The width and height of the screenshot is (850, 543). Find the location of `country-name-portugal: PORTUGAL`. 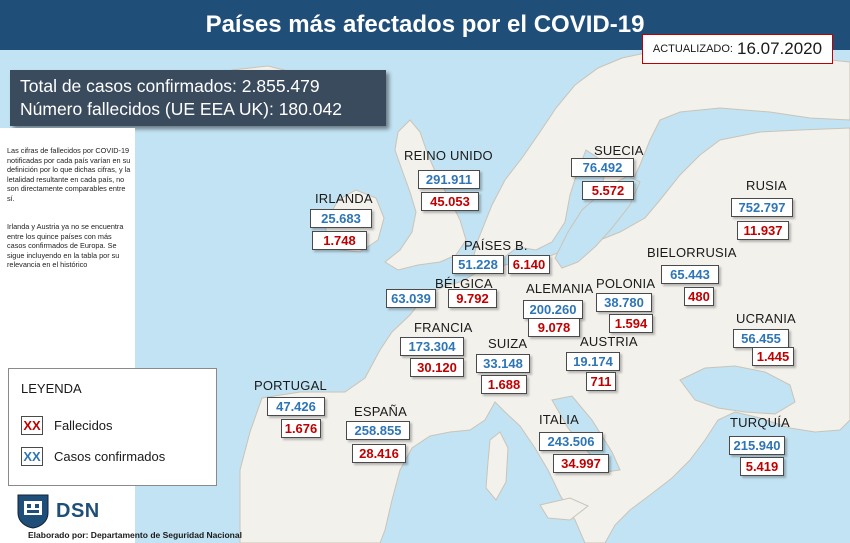

country-name-portugal: PORTUGAL is located at coordinates (290, 385).